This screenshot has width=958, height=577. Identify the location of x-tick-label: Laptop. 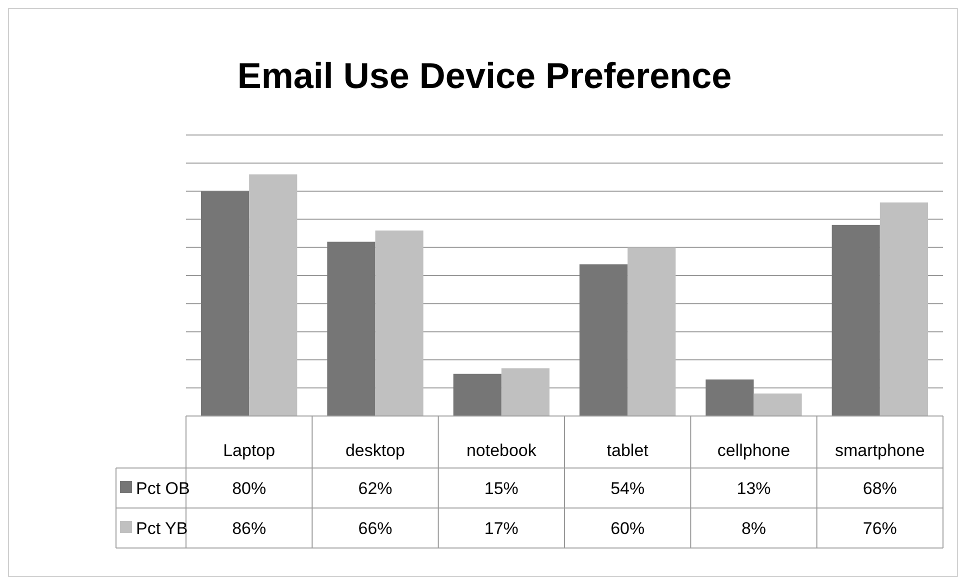
(249, 450).